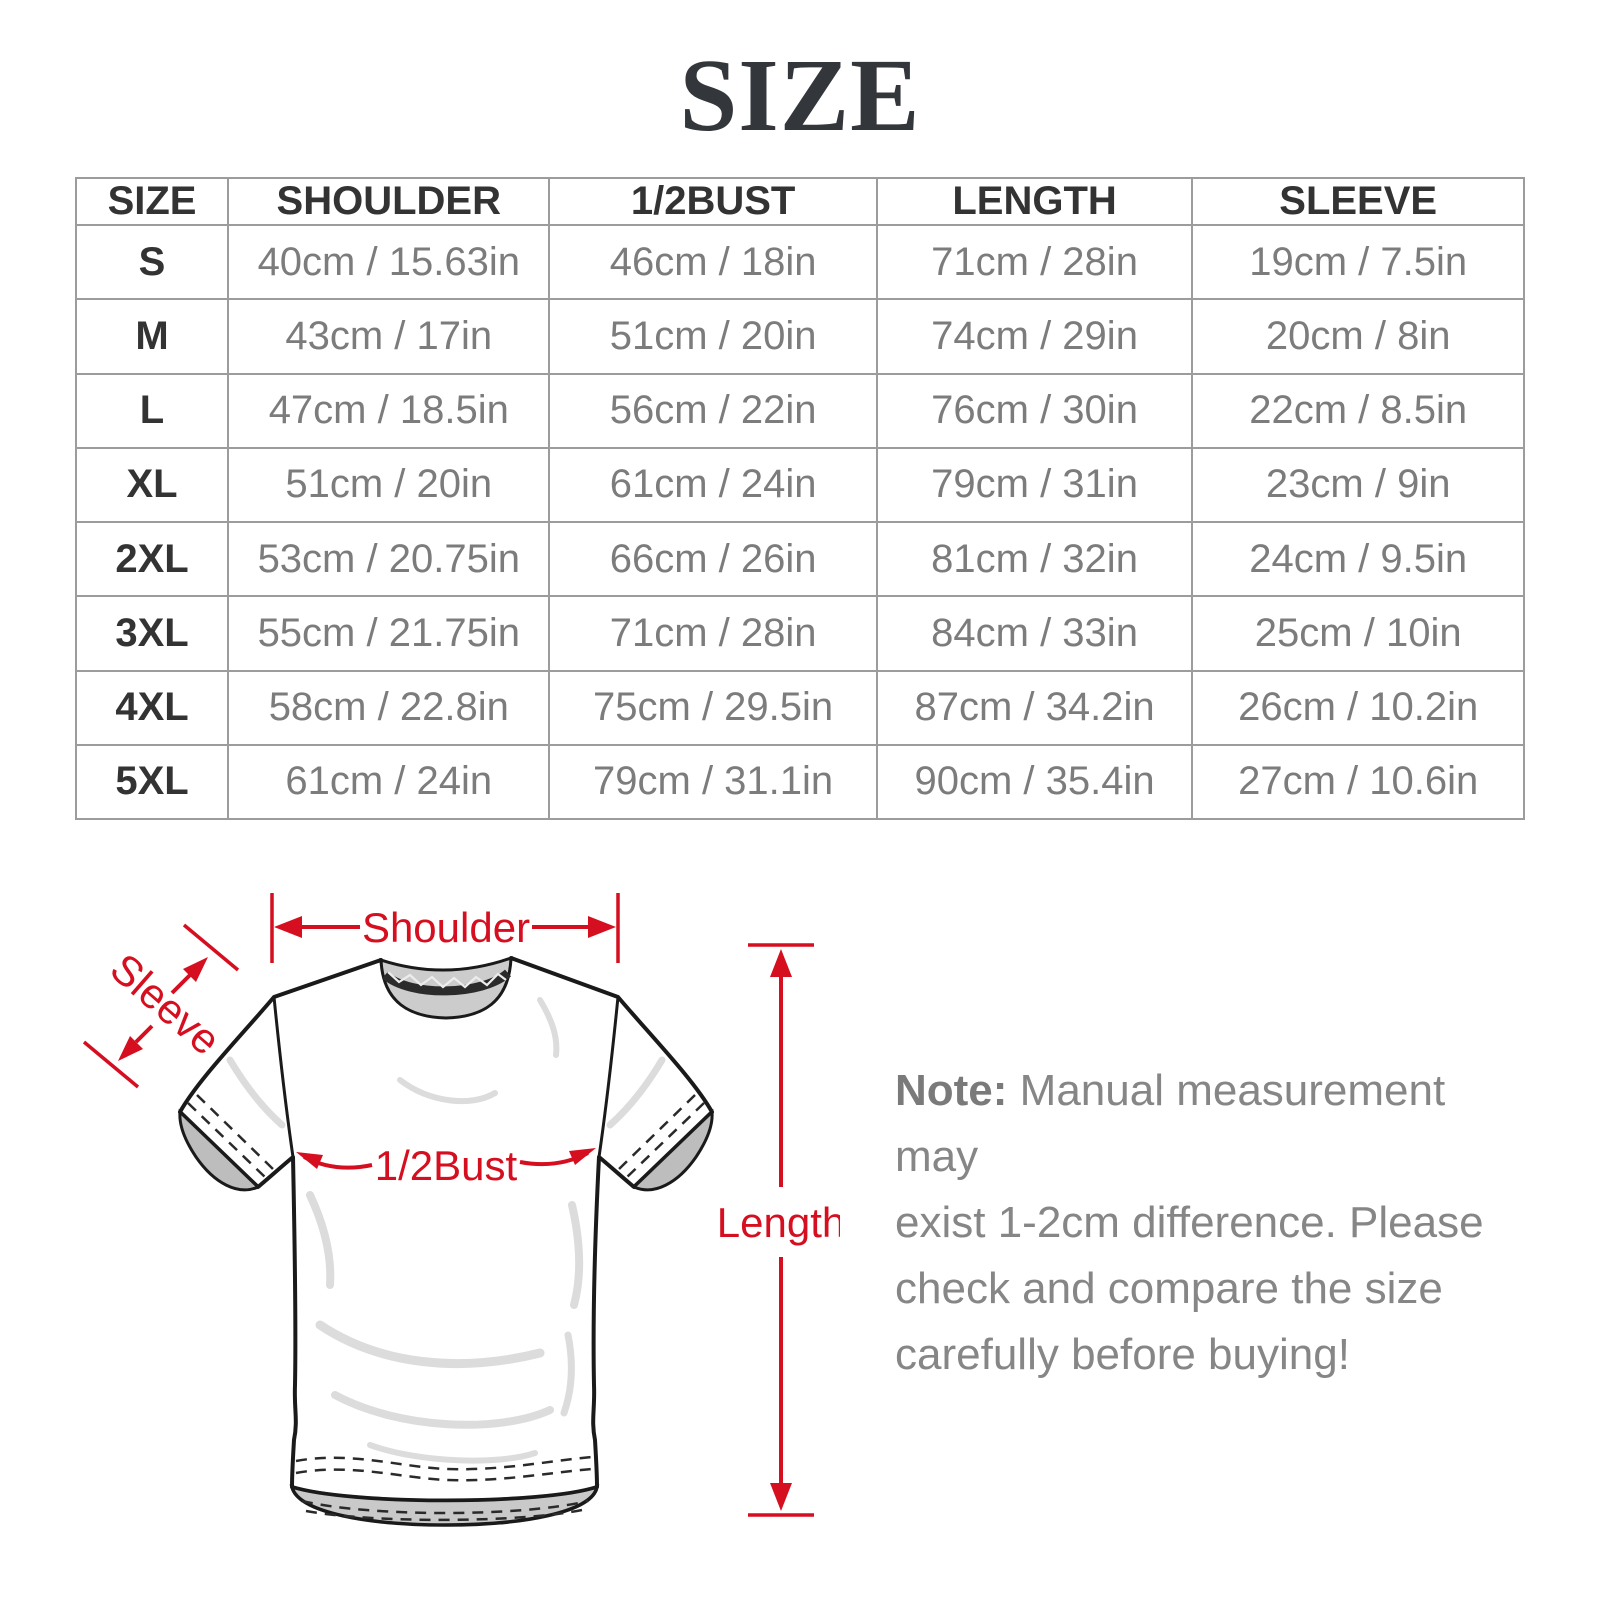 This screenshot has height=1600, width=1600. I want to click on measurement-cell: 43cm / 17in, so click(389, 336).